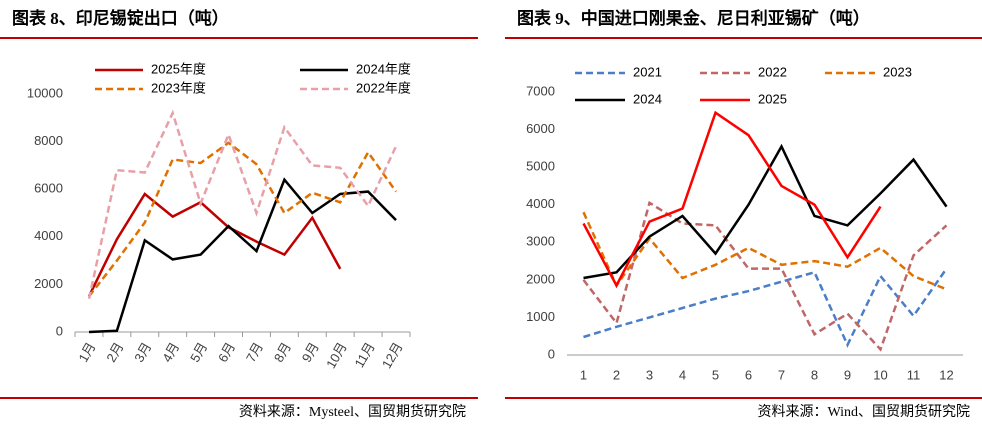  I want to click on x-tick-label: 10月, so click(336, 355).